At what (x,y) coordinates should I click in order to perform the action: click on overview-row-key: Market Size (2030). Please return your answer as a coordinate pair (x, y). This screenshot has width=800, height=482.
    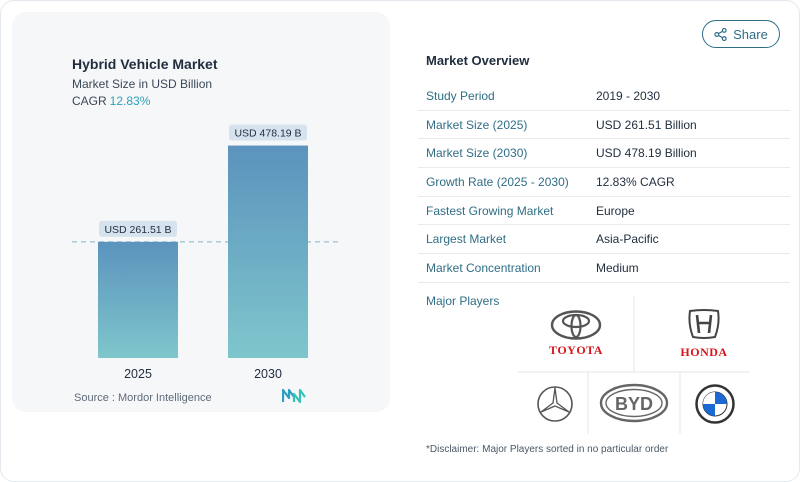
    Looking at the image, I should click on (477, 153).